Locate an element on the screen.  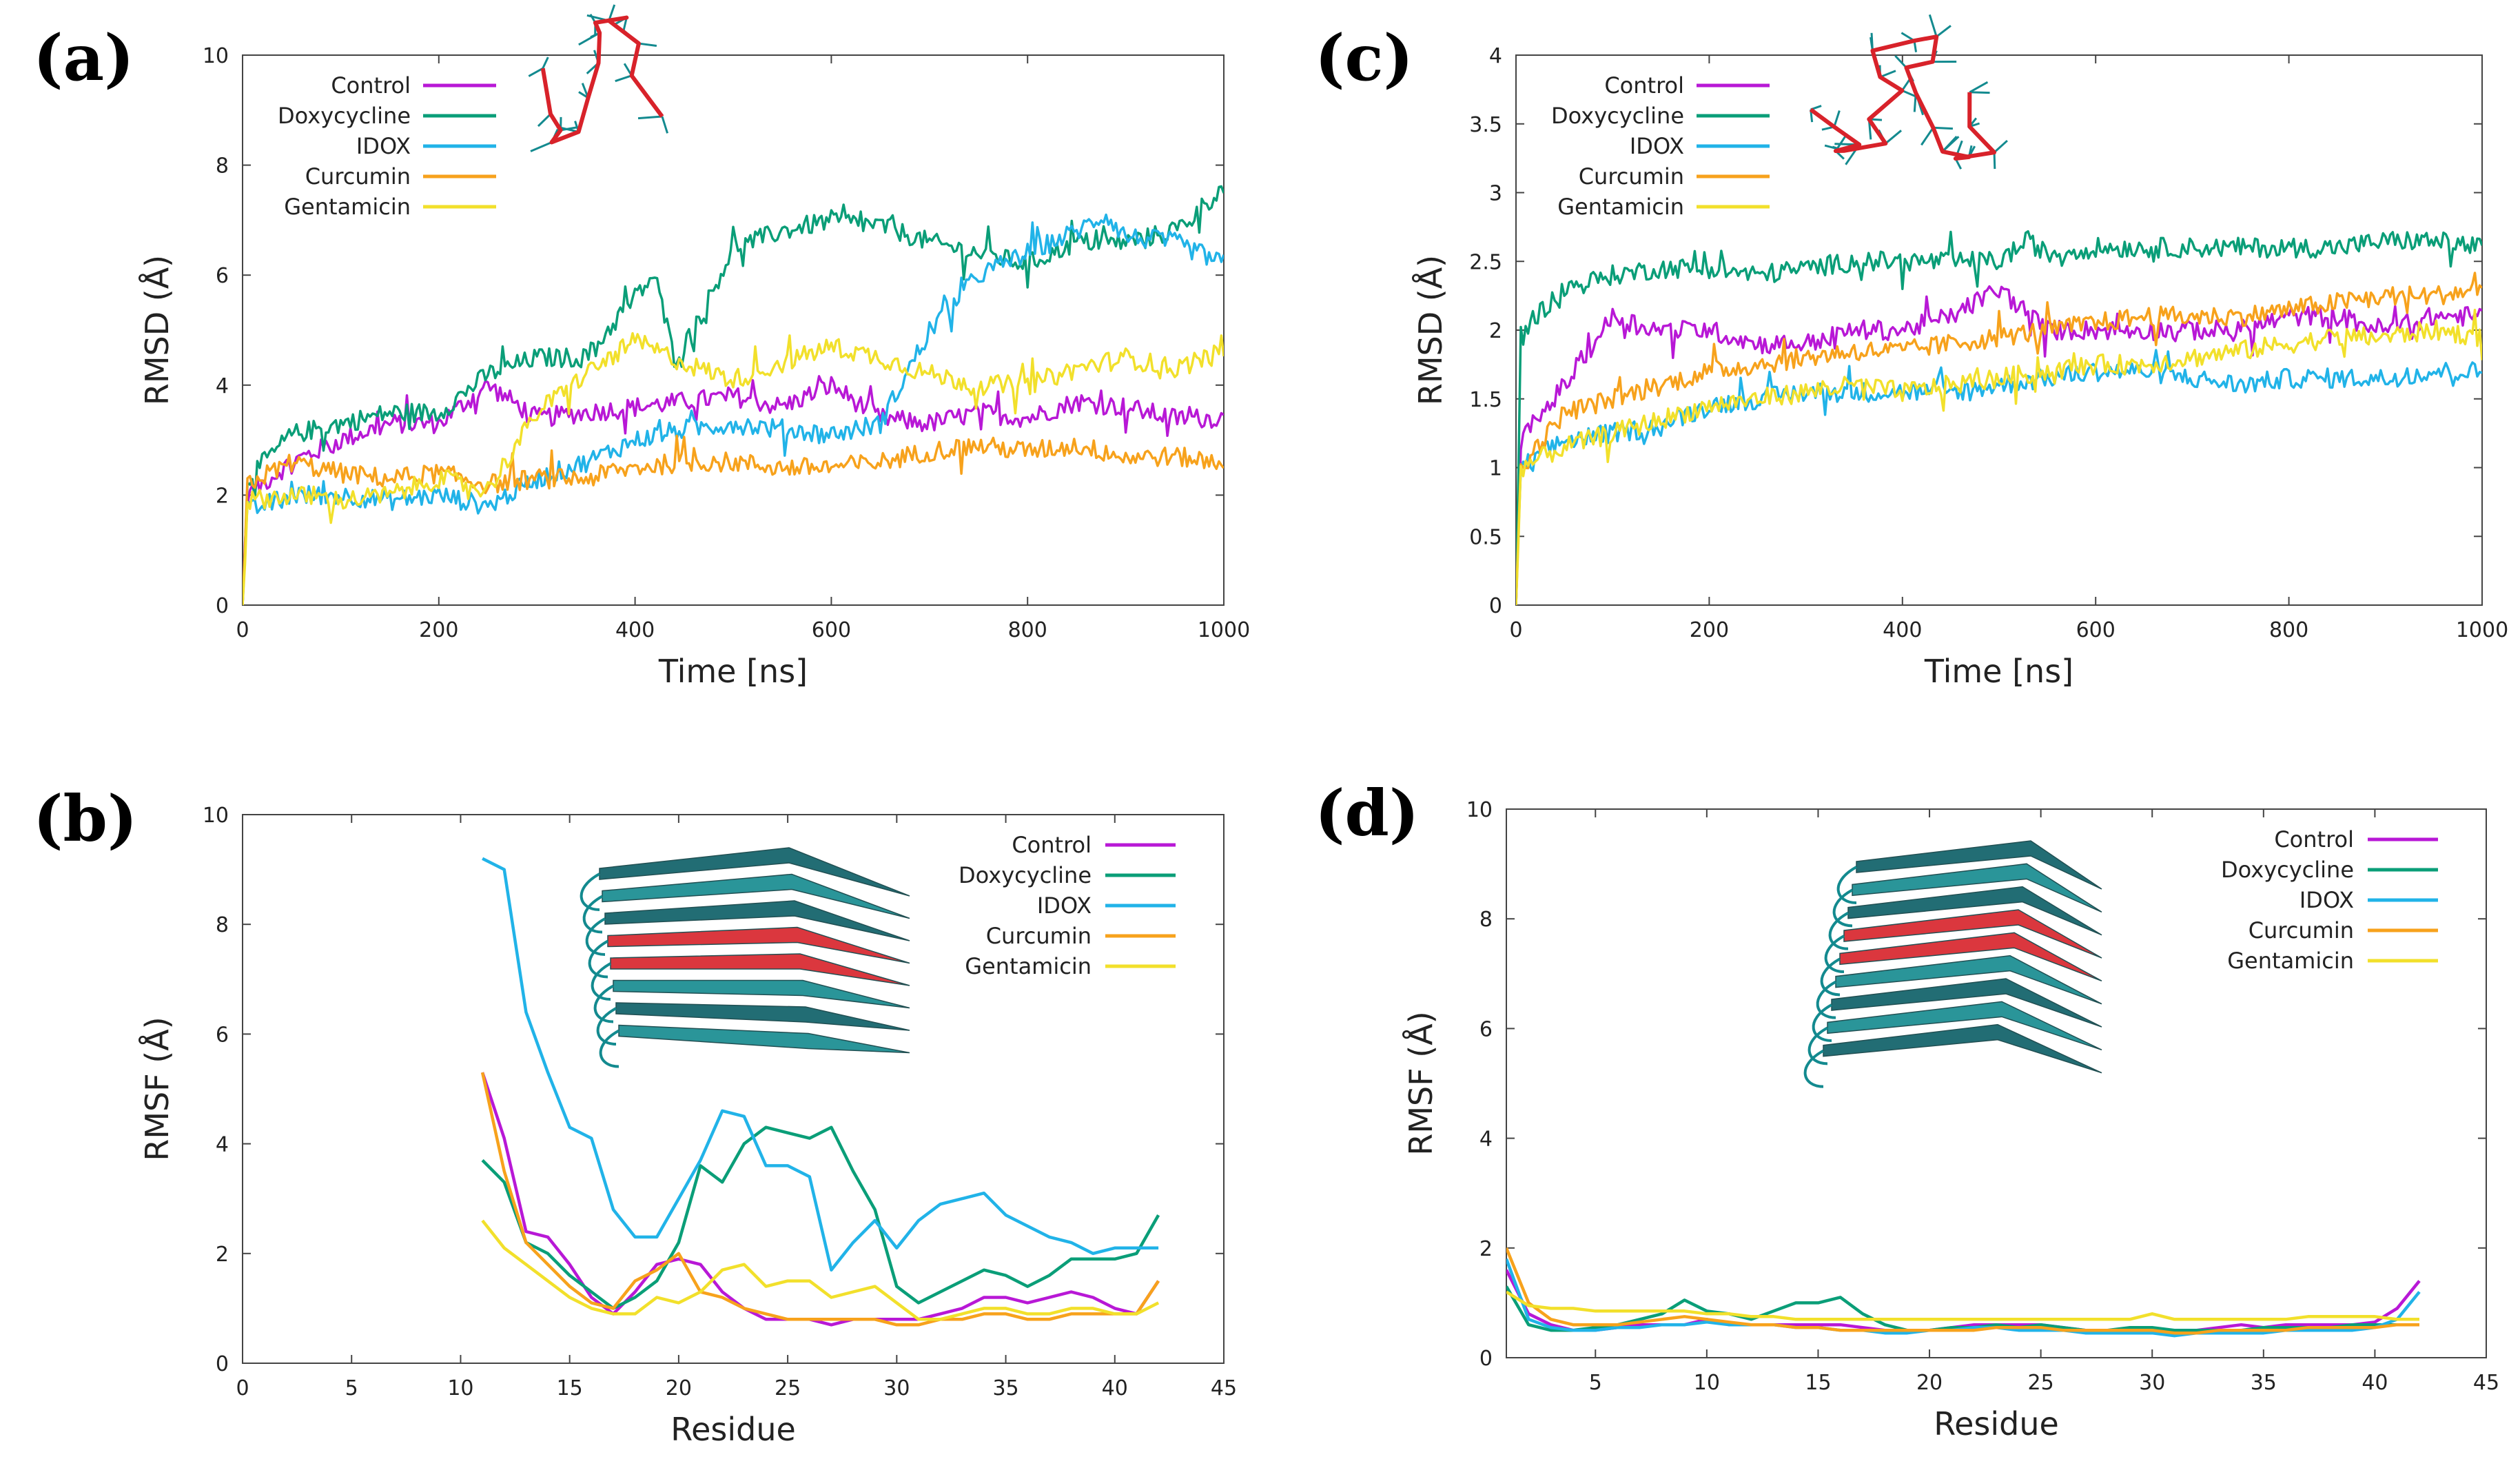
x-tick-label: 10 is located at coordinates (1707, 1383).